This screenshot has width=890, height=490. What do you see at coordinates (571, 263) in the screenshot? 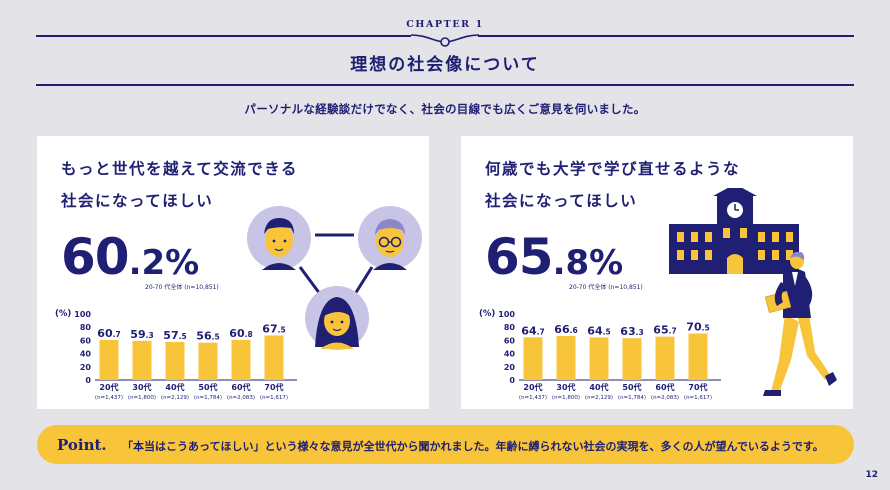
I see `headline-percentage-decimal: .8` at bounding box center [571, 263].